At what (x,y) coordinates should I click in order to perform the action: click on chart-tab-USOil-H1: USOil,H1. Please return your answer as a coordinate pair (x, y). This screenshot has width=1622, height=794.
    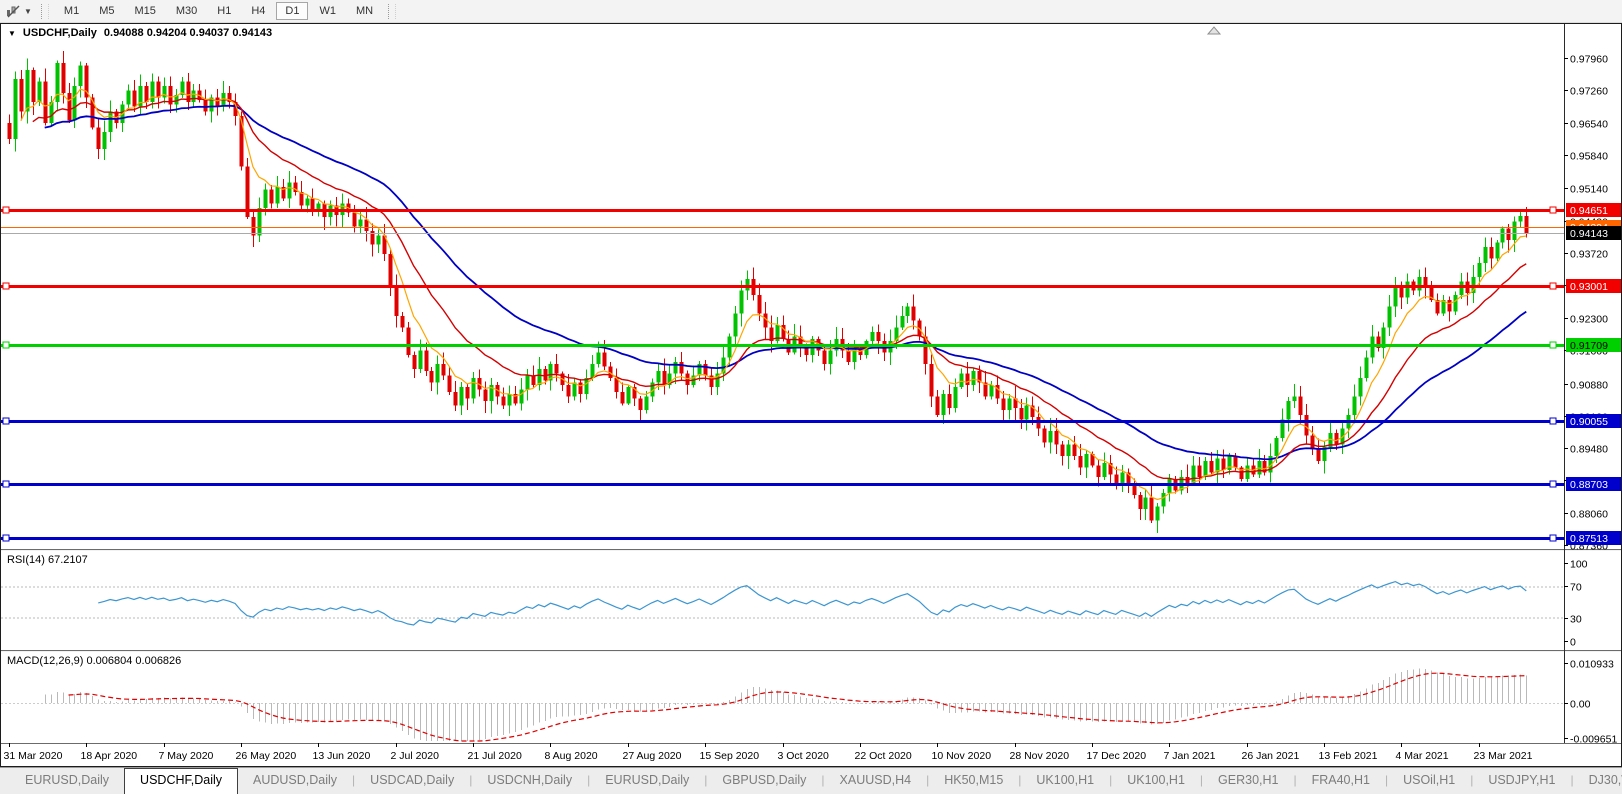
    Looking at the image, I should click on (1429, 780).